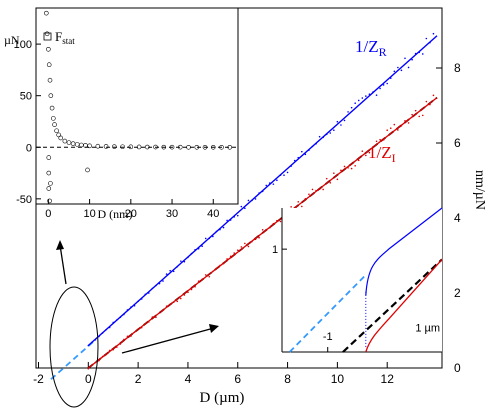  Describe the element at coordinates (427, 328) in the screenshot. I see `right-inset-scale-label: 1 µm` at that location.